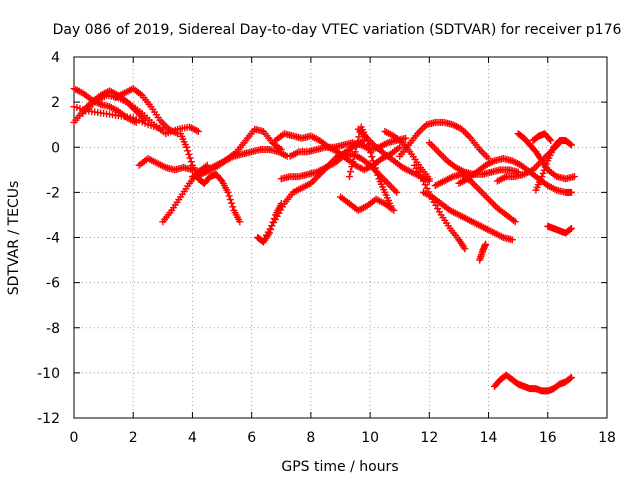 The image size is (640, 480). What do you see at coordinates (53, 329) in the screenshot?
I see `y-tick-label: -8` at bounding box center [53, 329].